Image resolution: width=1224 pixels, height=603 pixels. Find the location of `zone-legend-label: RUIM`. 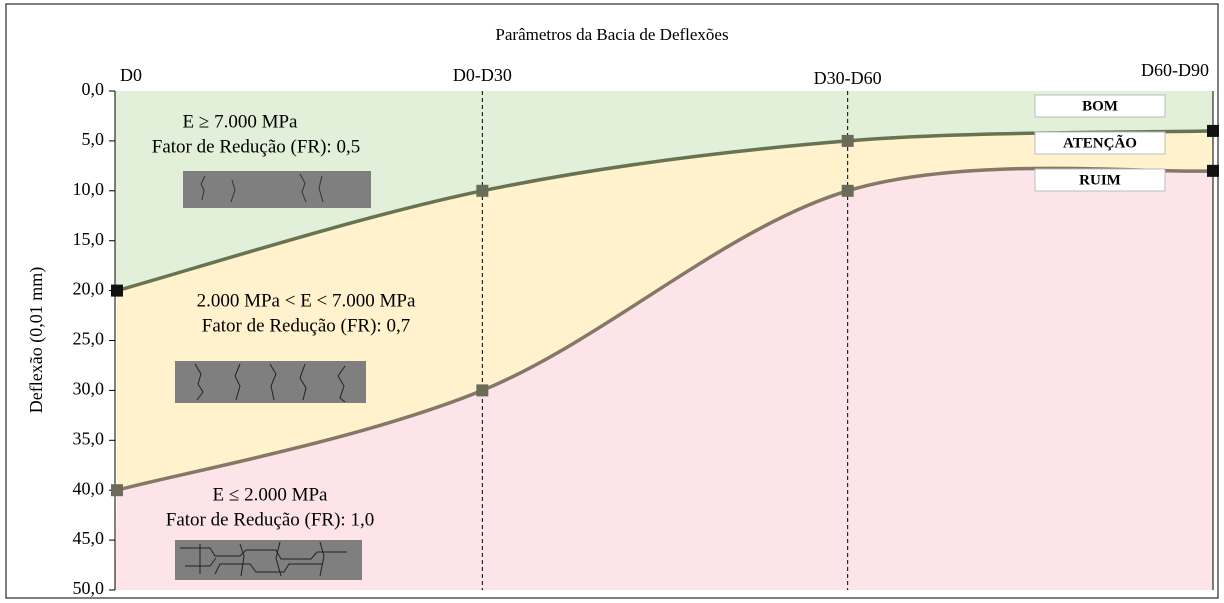

zone-legend-label: RUIM is located at coordinates (1100, 180).